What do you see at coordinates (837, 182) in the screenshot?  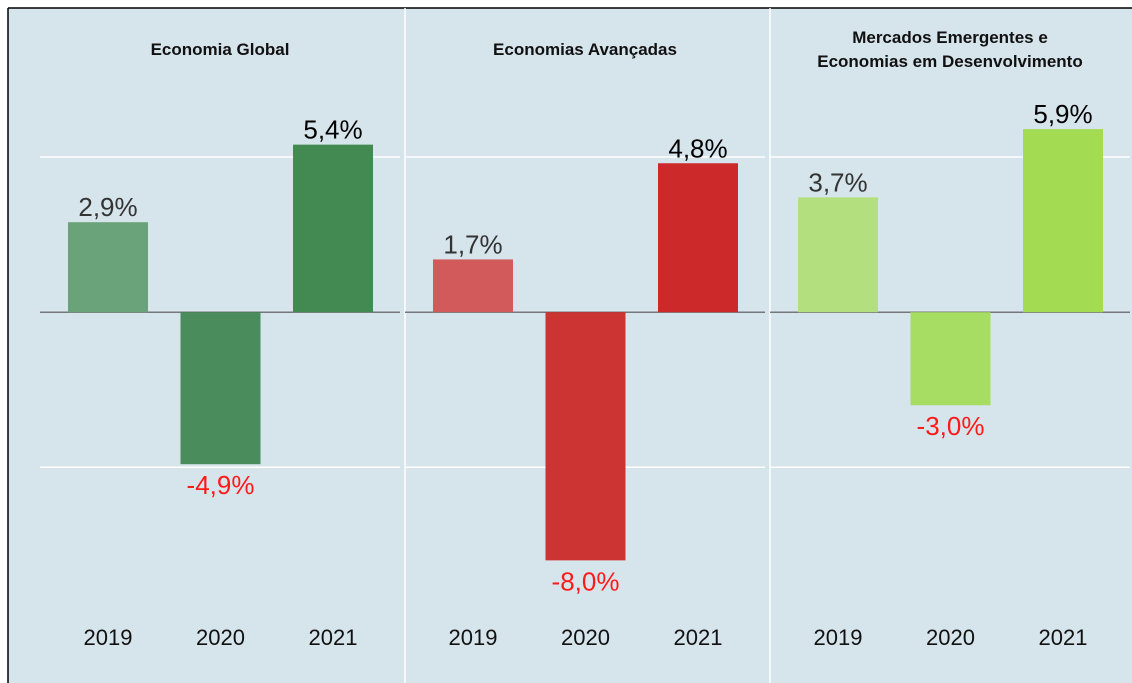 I see `value-label: 3,7%` at bounding box center [837, 182].